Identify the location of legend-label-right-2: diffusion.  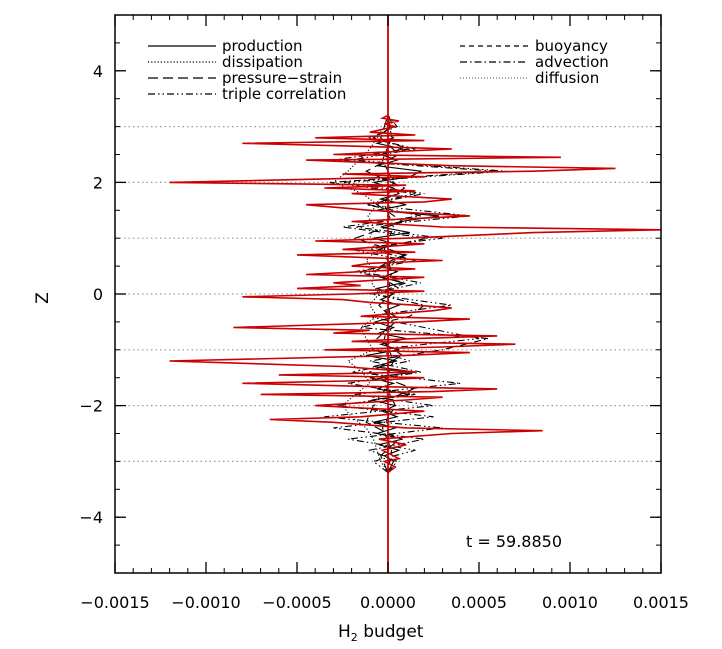
(567, 78).